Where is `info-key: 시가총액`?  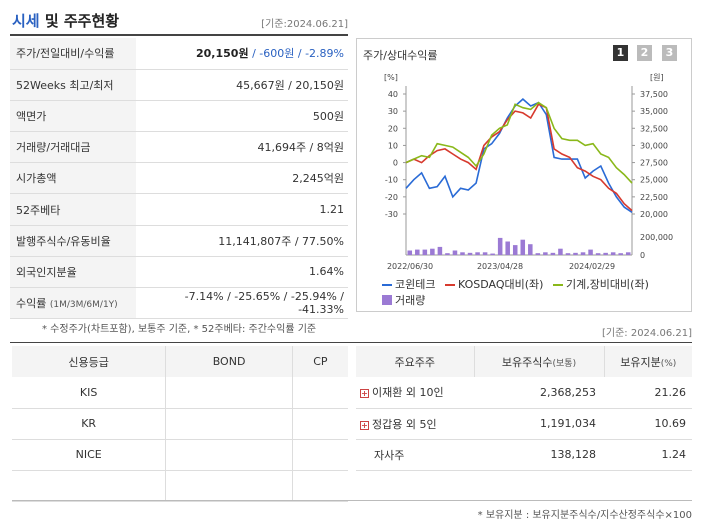 info-key: 시가총액 is located at coordinates (73, 178).